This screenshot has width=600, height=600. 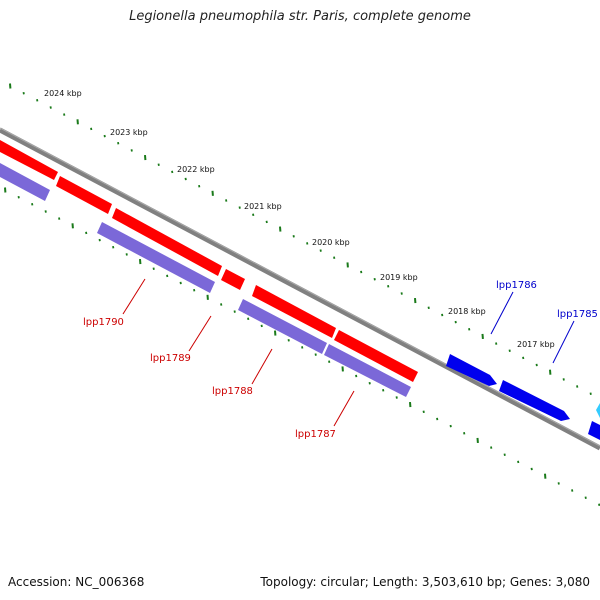 What do you see at coordinates (103, 322) in the screenshot?
I see `gene-label-lpp1790: lpp1790` at bounding box center [103, 322].